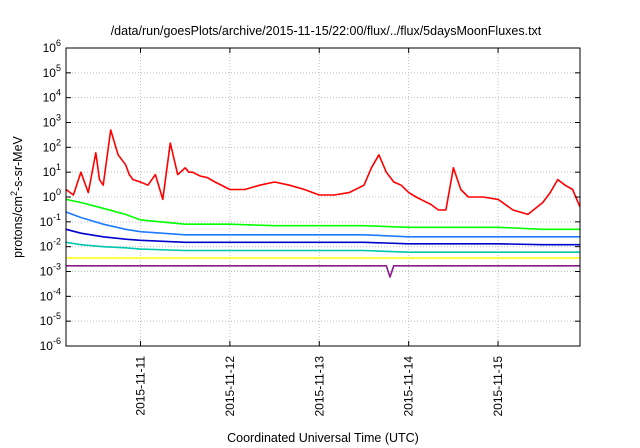 The width and height of the screenshot is (640, 448). I want to click on x-tick-label: 2015-11-13, so click(319, 386).